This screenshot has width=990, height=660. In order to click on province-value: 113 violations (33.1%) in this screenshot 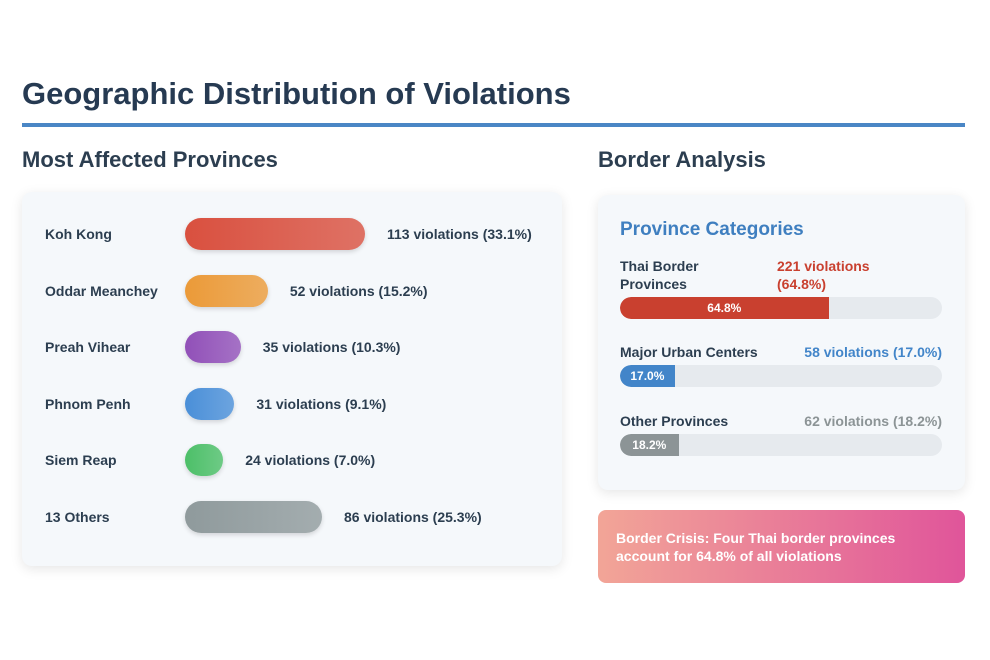, I will do `click(459, 234)`.